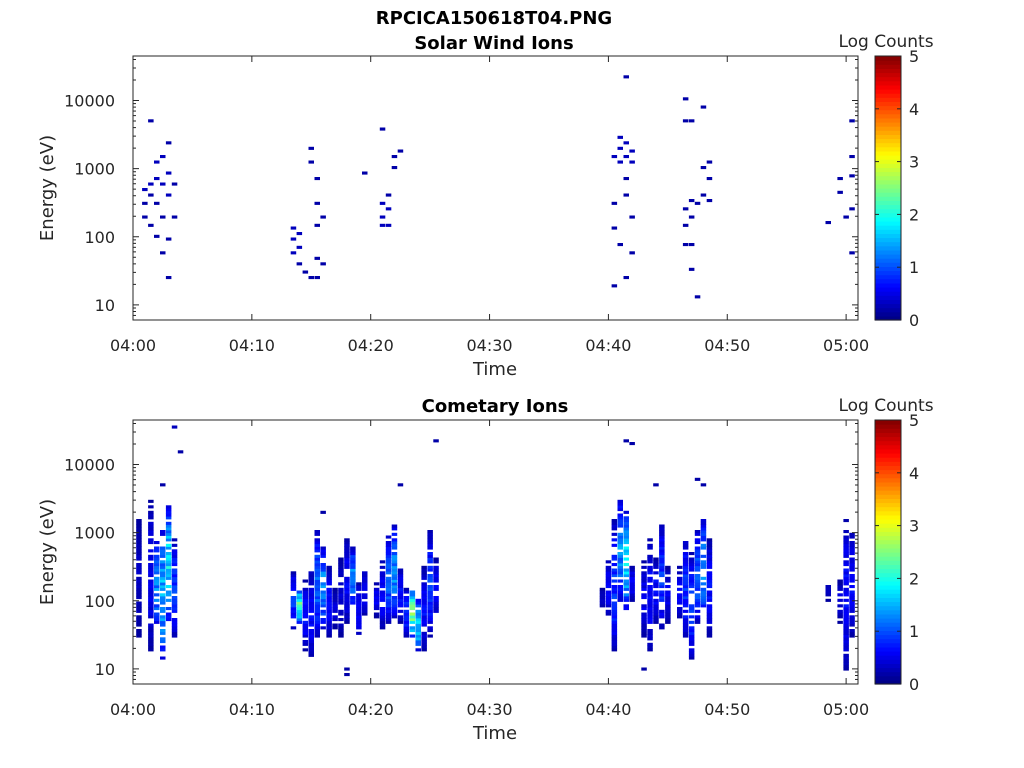  I want to click on x-tick-label: 04:50, so click(727, 345).